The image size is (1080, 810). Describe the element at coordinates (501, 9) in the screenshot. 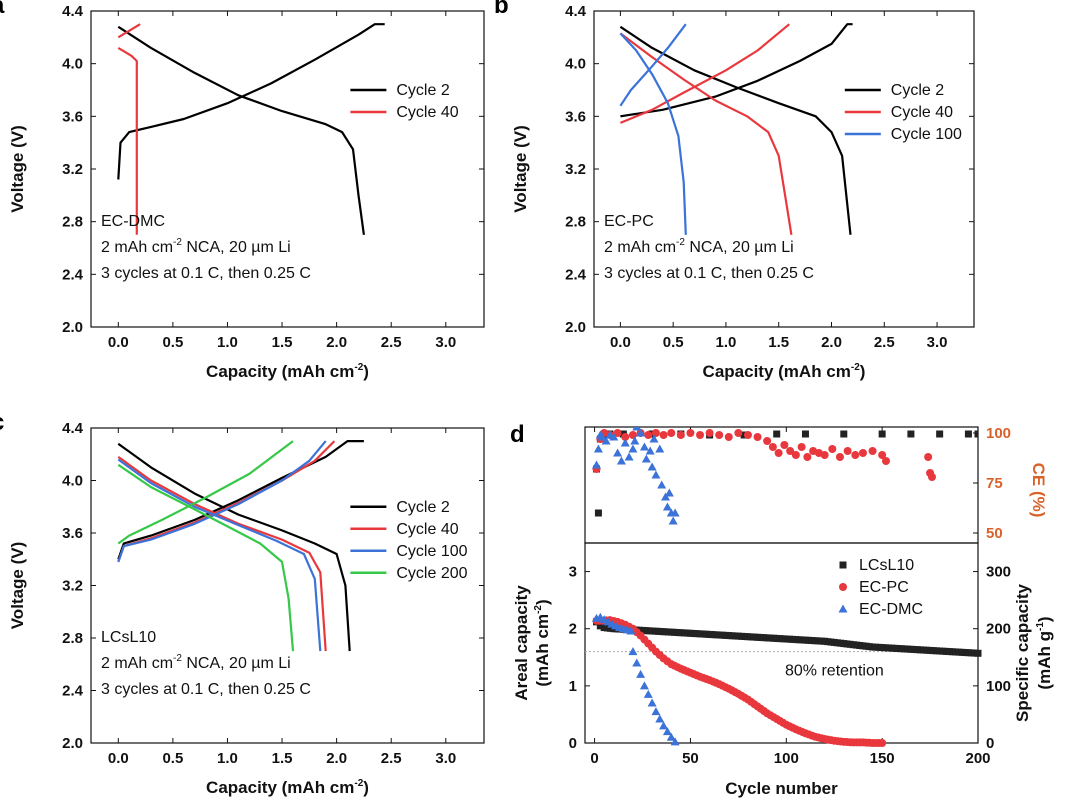

I see `panel-letter-b: b` at that location.